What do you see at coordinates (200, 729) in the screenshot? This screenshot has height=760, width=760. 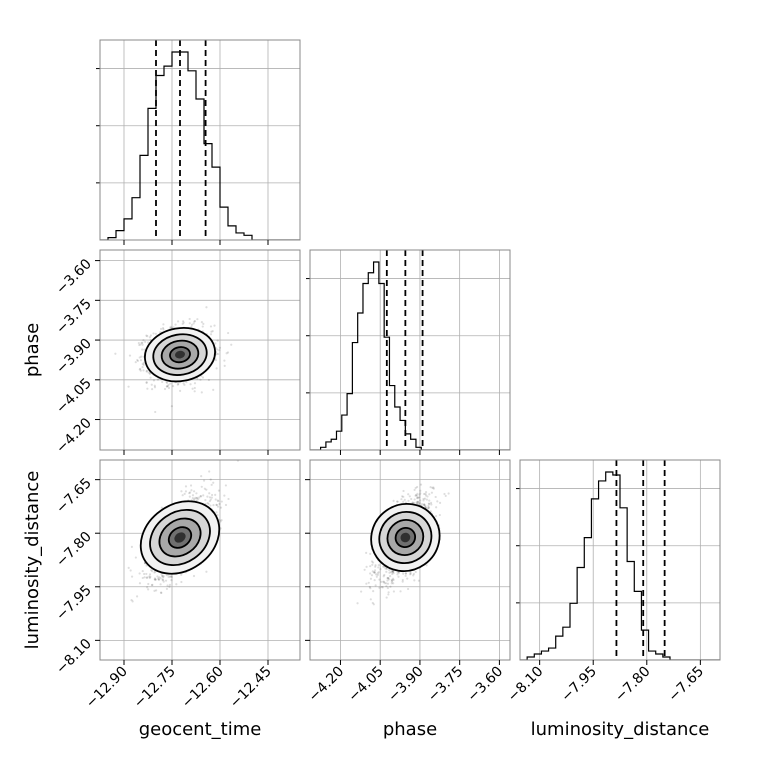 I see `x-axis-label: geocent_time` at bounding box center [200, 729].